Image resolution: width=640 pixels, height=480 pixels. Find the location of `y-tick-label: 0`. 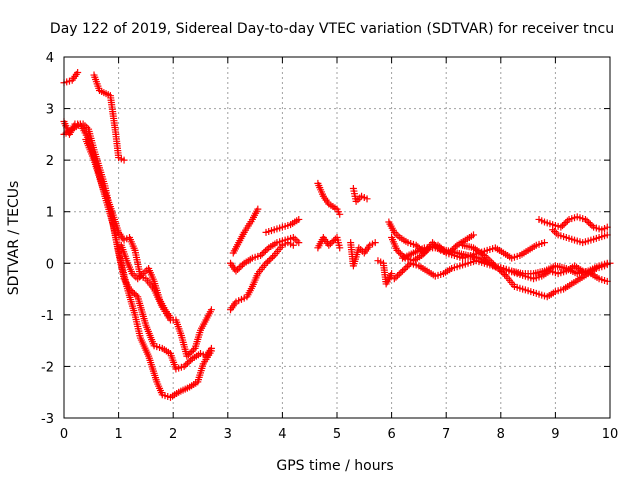

y-tick-label: 0 is located at coordinates (50, 264).